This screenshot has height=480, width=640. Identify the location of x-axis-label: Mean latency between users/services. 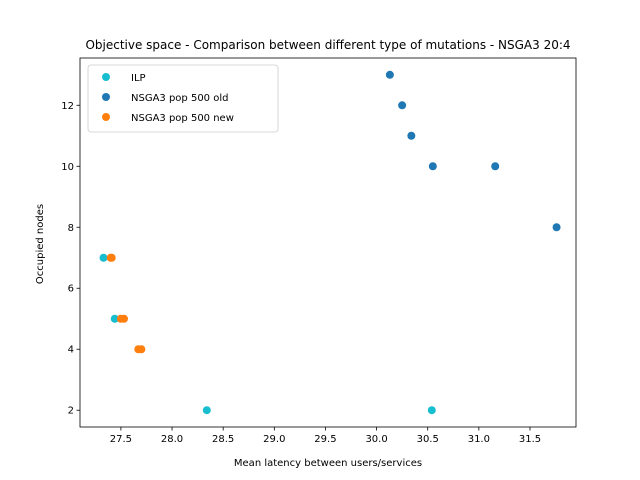
(328, 463).